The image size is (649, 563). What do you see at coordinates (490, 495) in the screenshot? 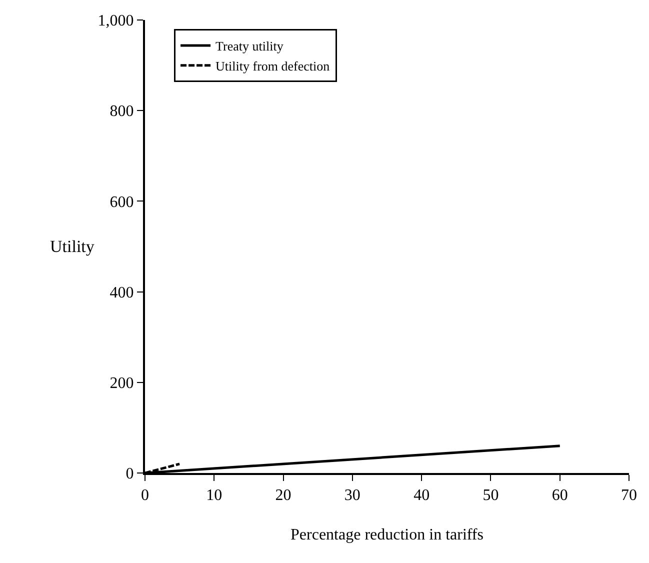
I see `x-tick-label: 50` at bounding box center [490, 495].